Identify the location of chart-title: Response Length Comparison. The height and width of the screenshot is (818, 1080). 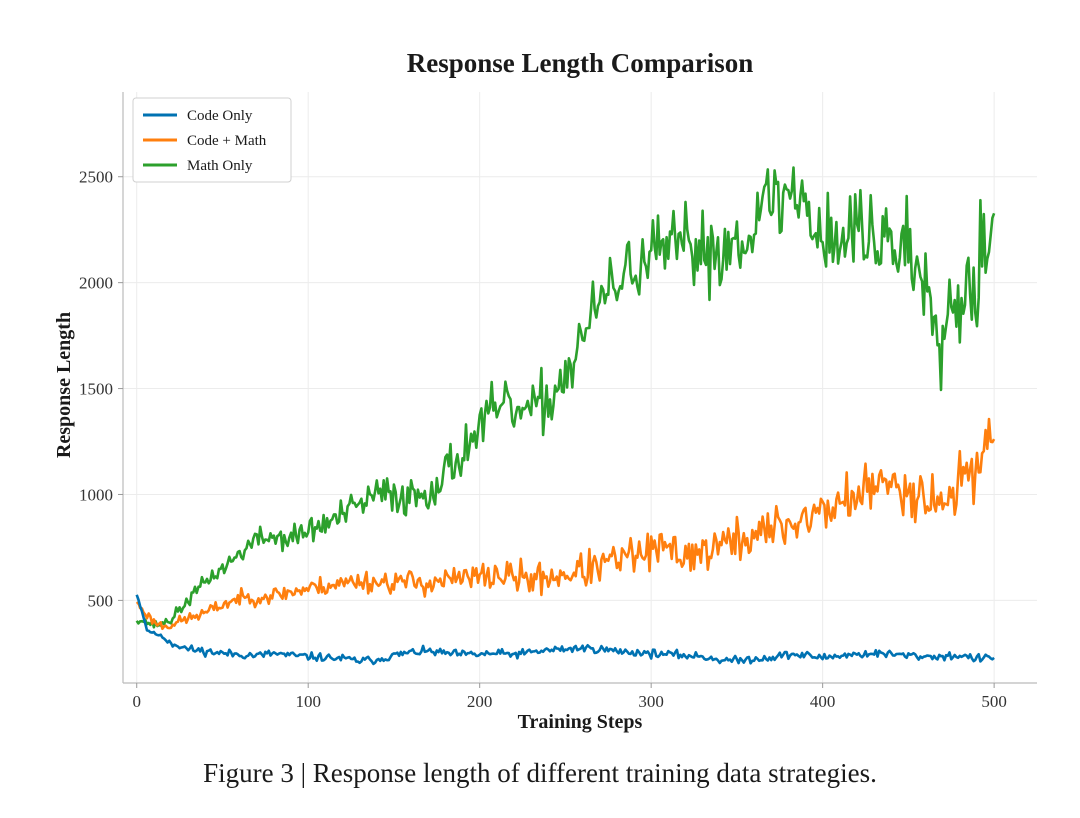
(580, 63).